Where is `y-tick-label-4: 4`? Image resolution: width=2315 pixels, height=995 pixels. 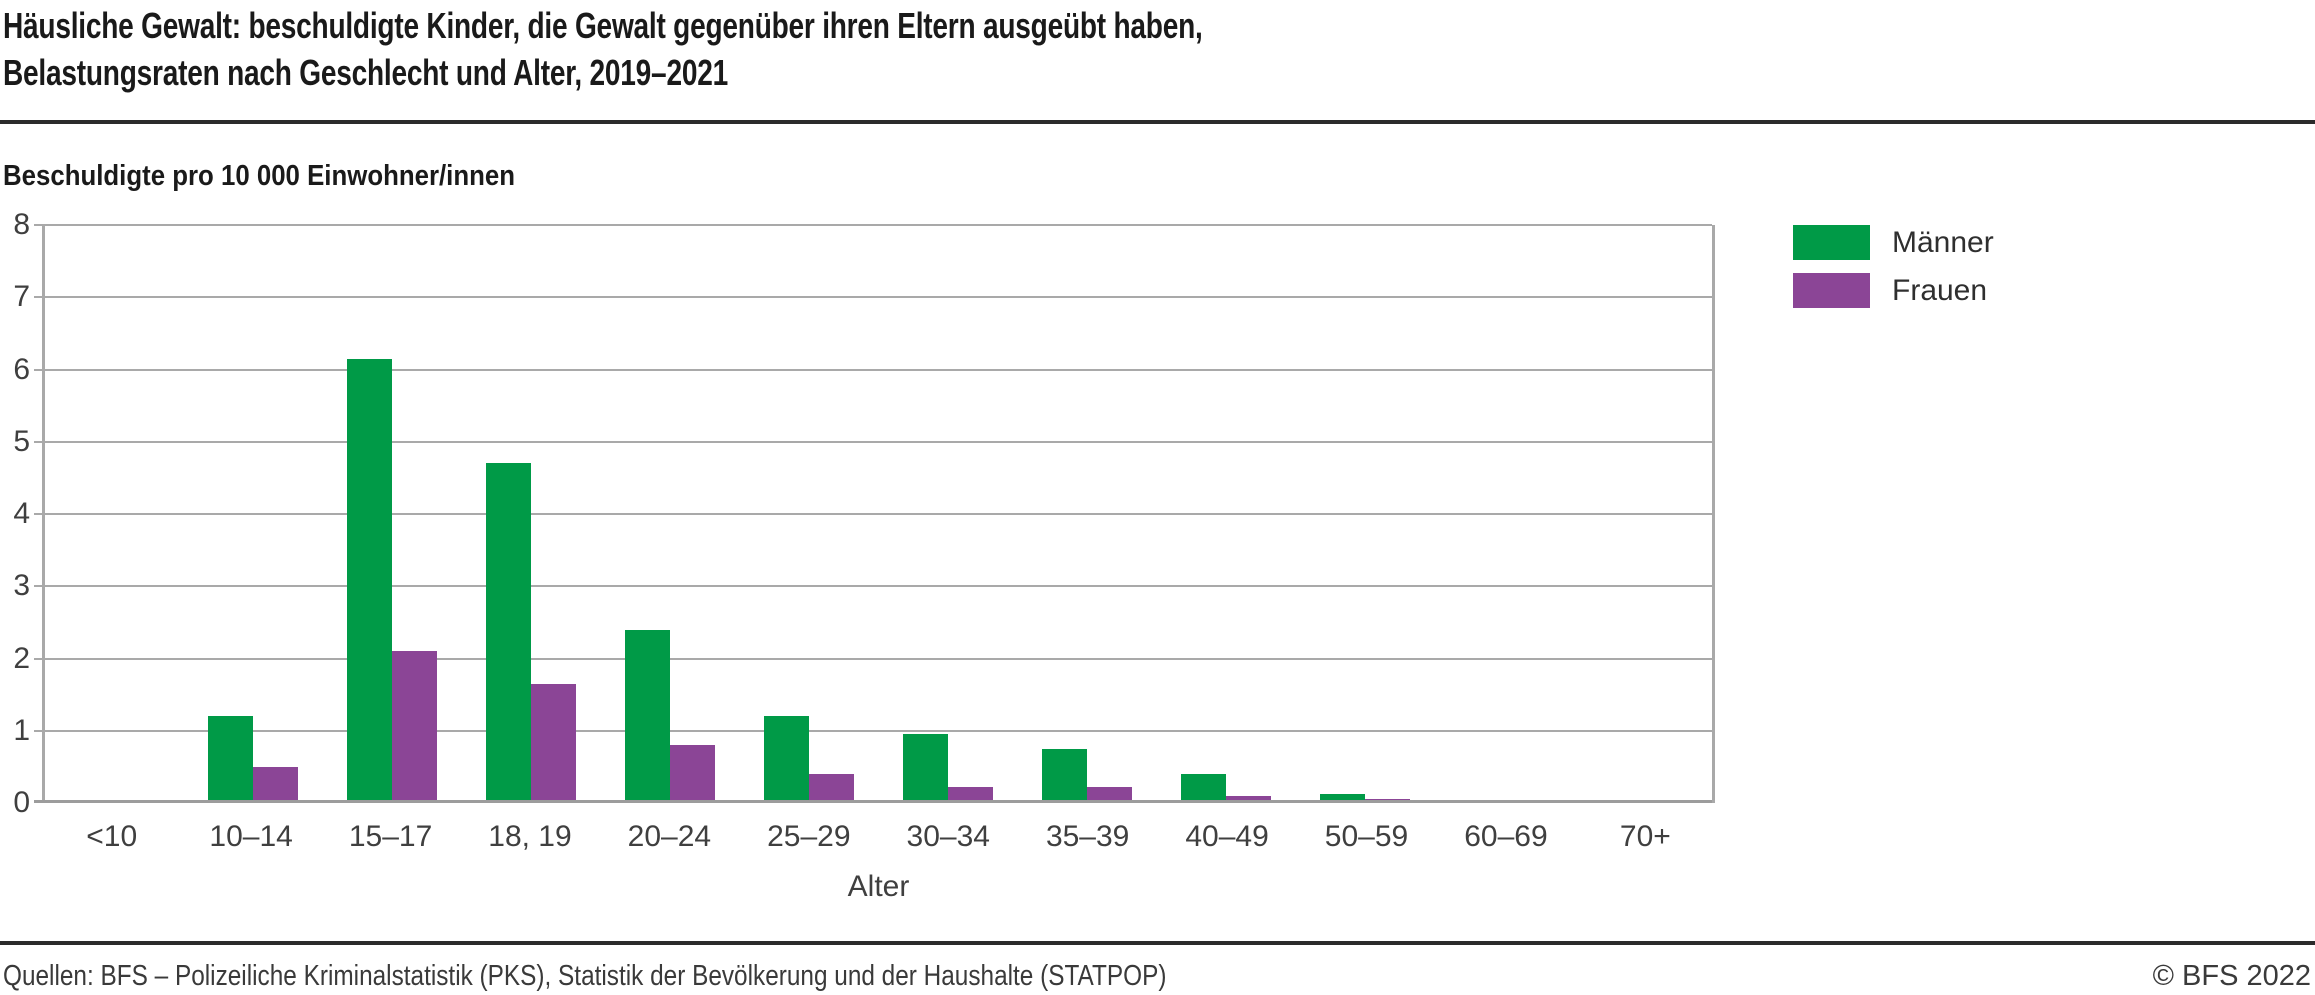 y-tick-label-4: 4 is located at coordinates (21, 513).